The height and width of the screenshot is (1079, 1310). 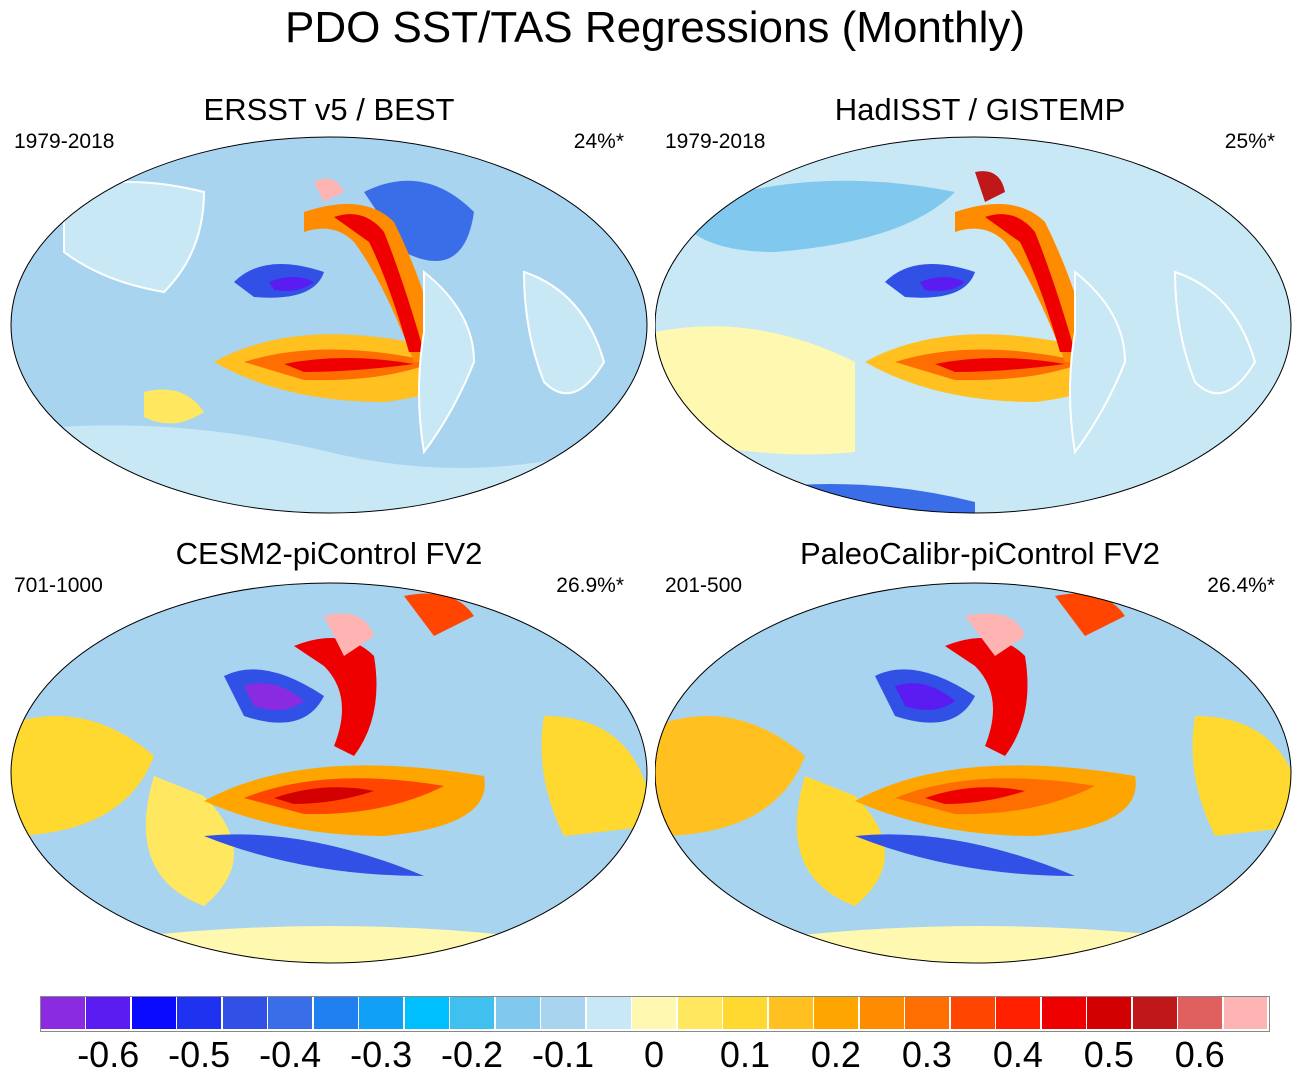 I want to click on panel-title: HadISST / GISTEMP, so click(x=980, y=109).